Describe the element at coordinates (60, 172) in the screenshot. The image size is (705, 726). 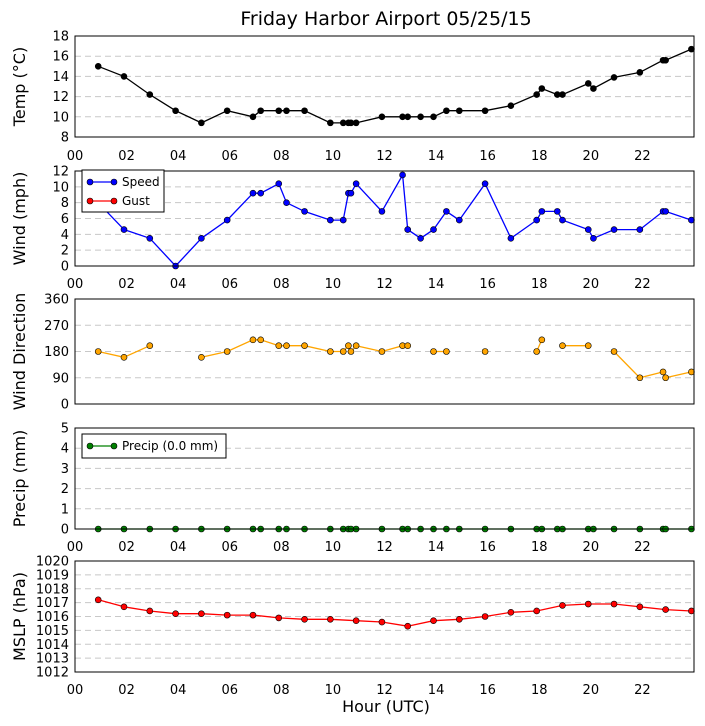
I see `y-tick-label: 12` at that location.